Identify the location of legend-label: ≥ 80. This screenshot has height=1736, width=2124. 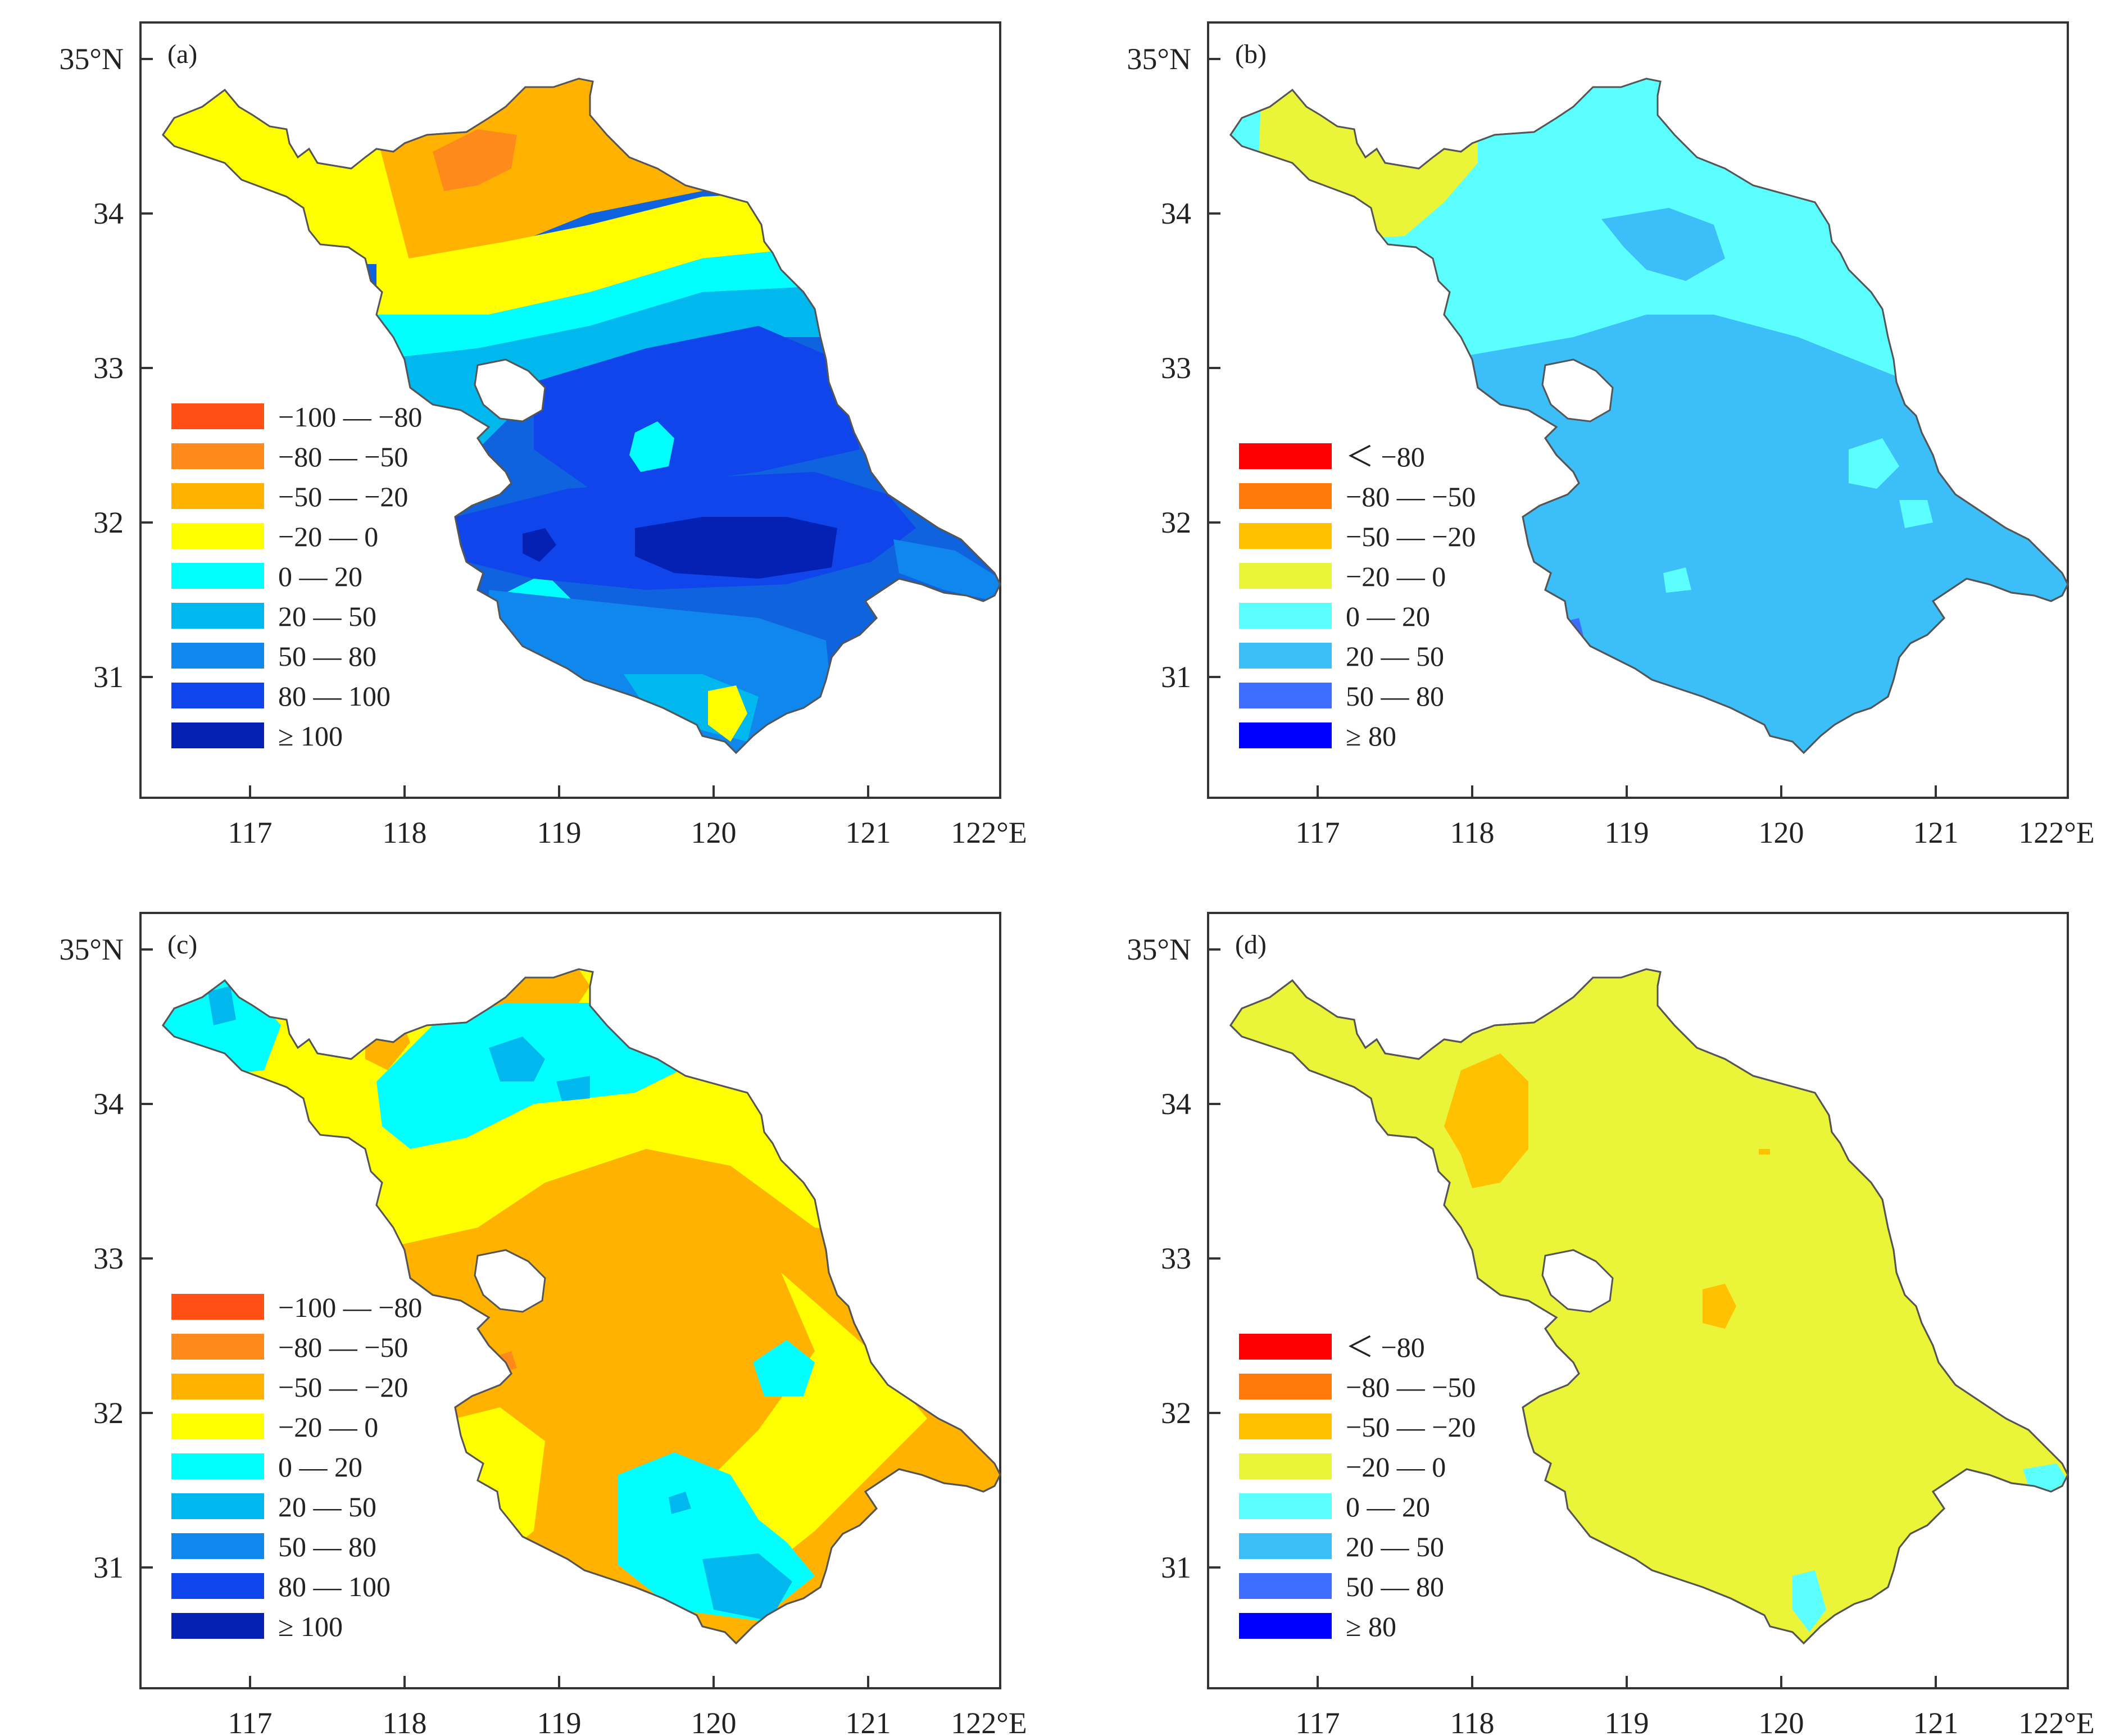
(1371, 736).